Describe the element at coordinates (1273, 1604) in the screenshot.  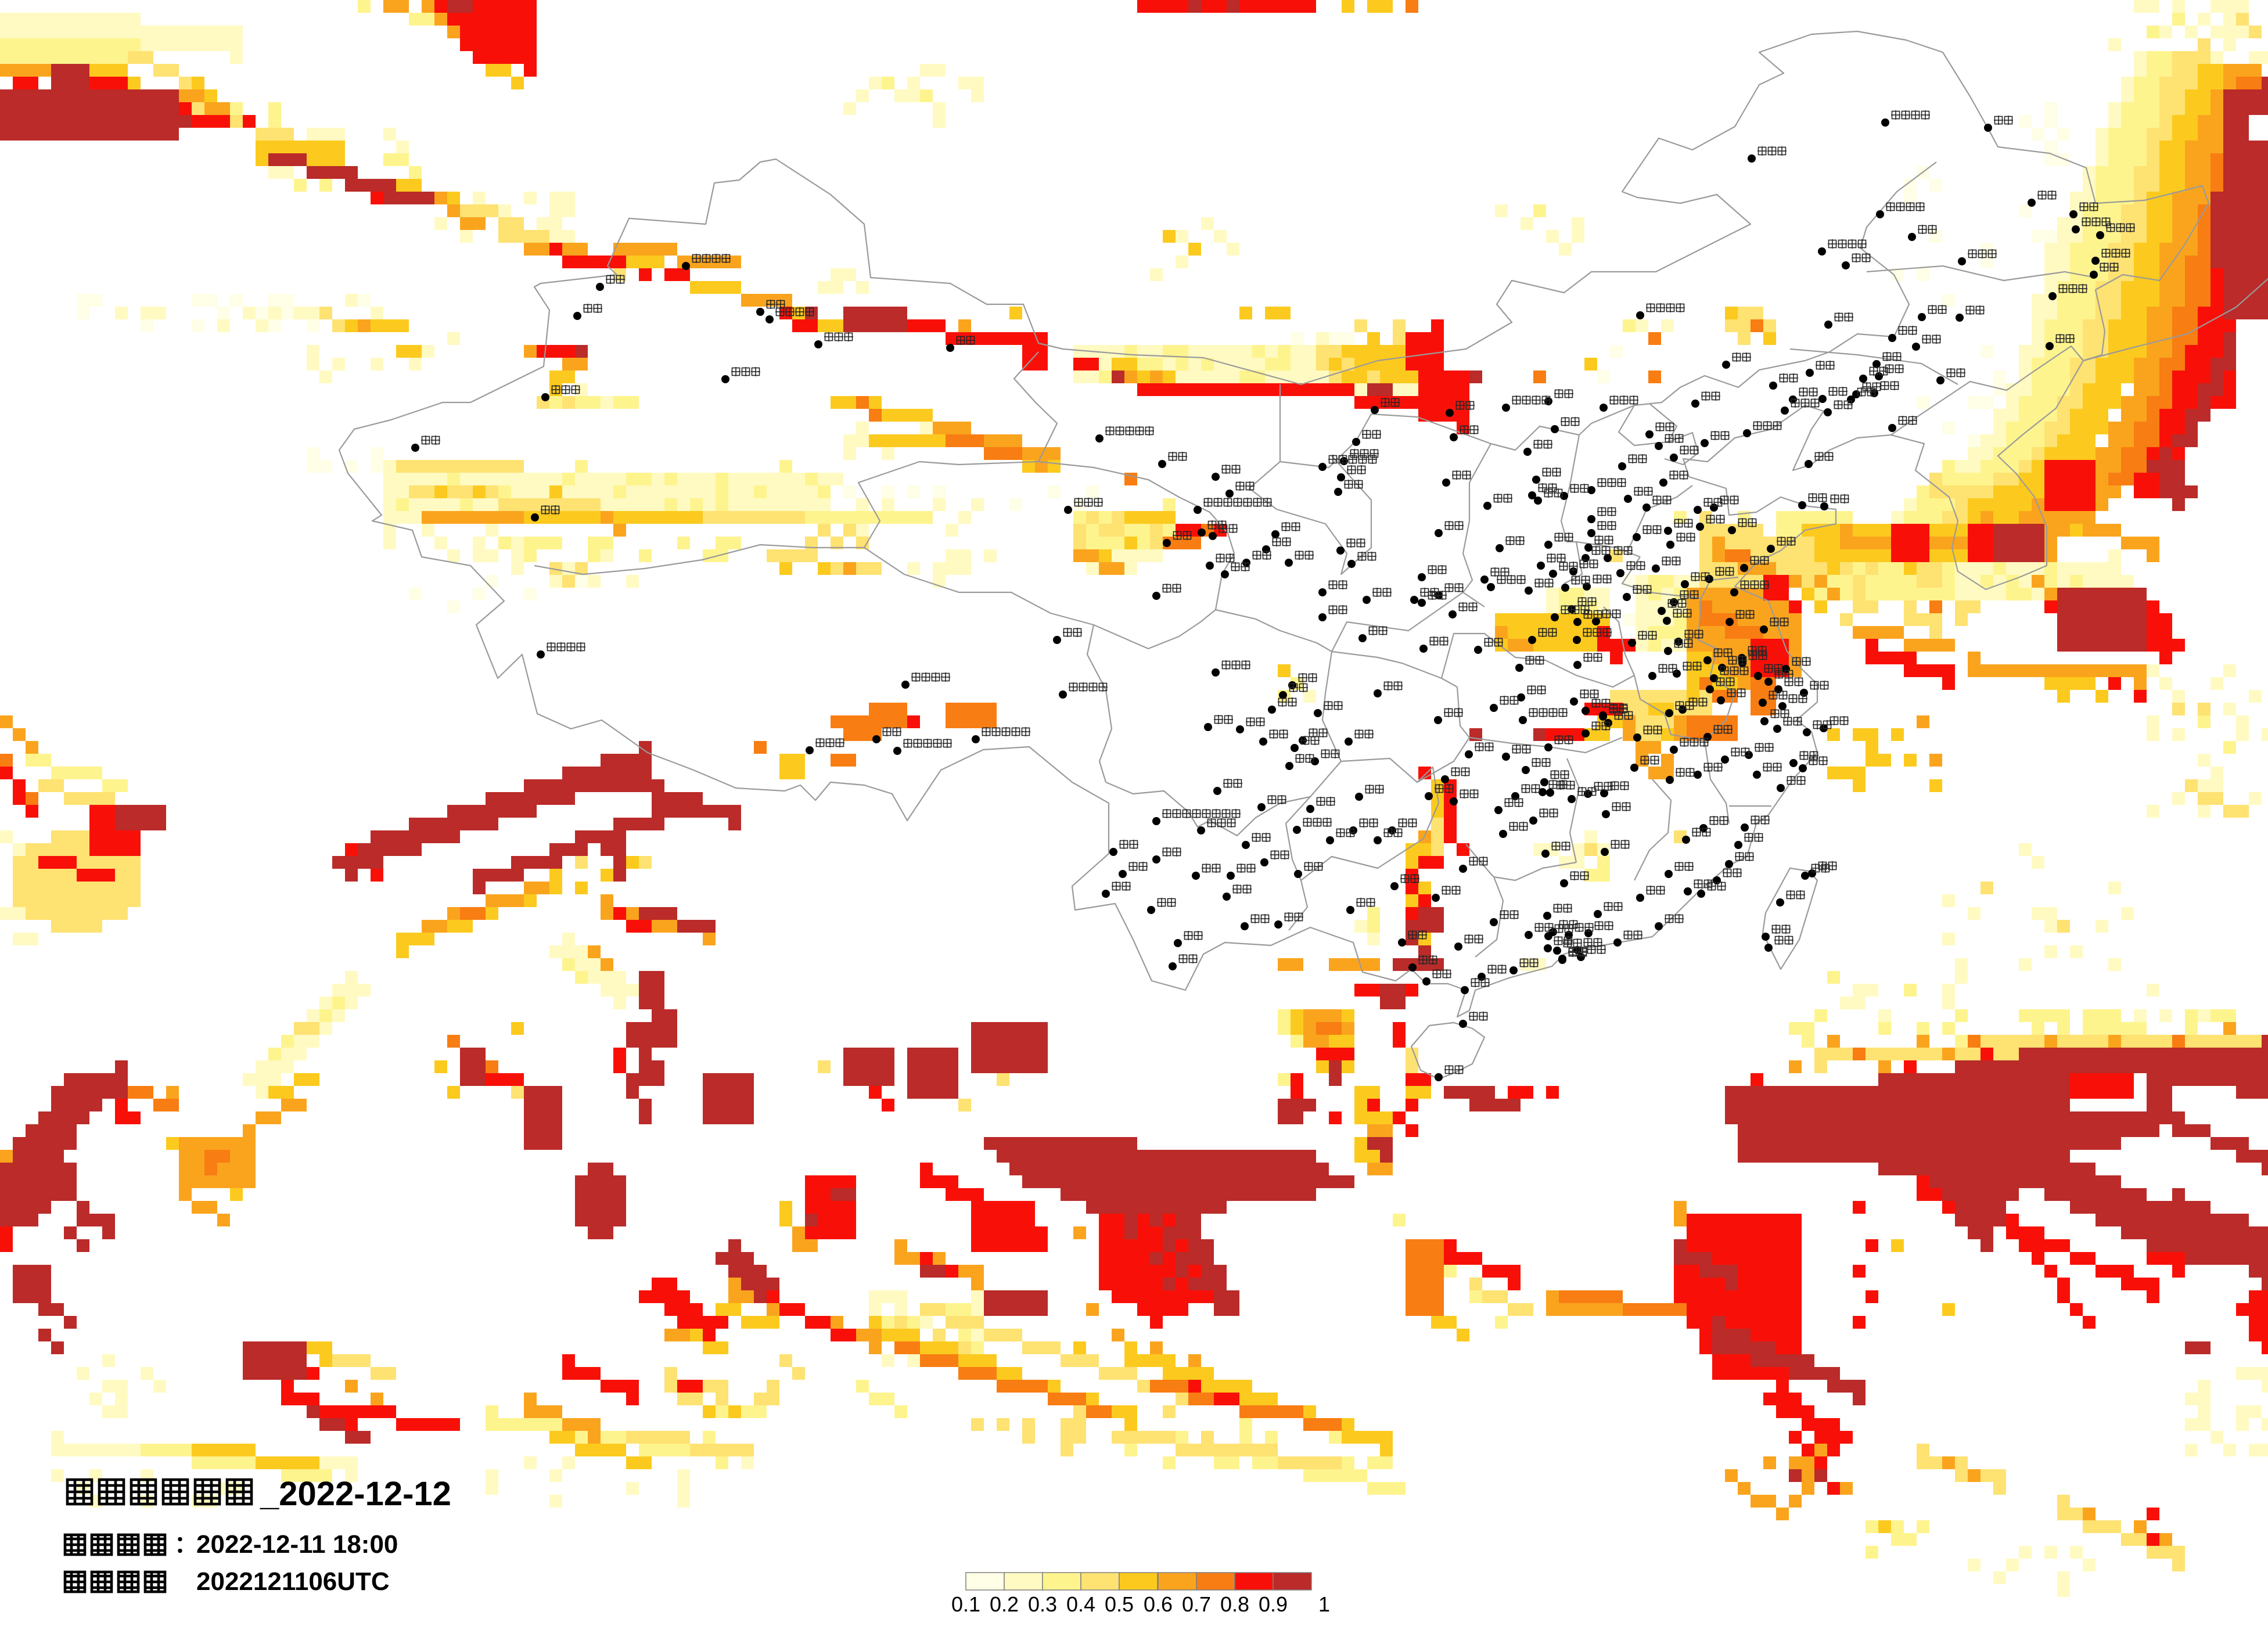
I see `svg-text: 0.9` at that location.